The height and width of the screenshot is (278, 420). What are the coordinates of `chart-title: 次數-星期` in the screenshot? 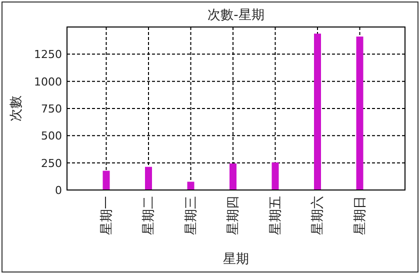 It's located at (236, 15).